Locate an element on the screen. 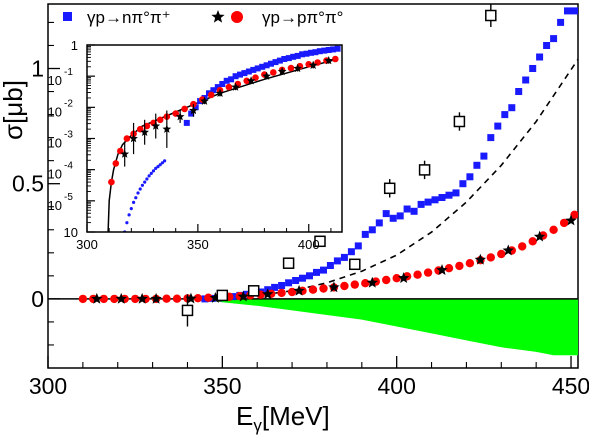 Image resolution: width=589 pixels, height=441 pixels. inset-x-tick-label: 400 is located at coordinates (309, 244).